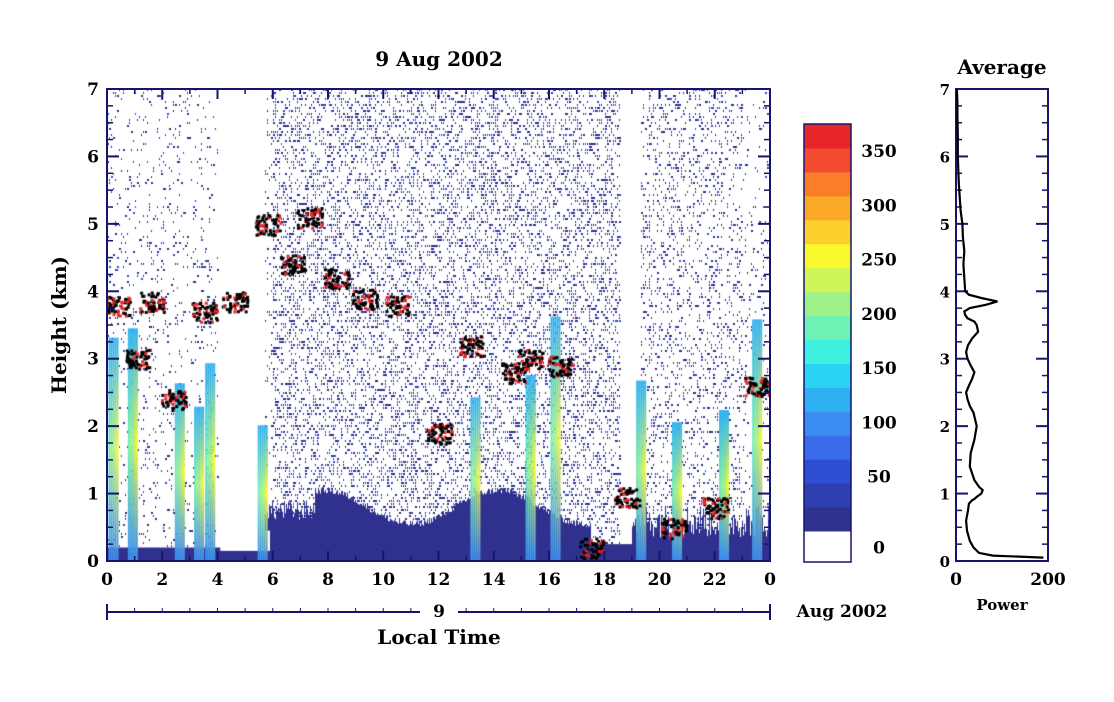  I want to click on main-x-tick-label: 20, so click(660, 580).